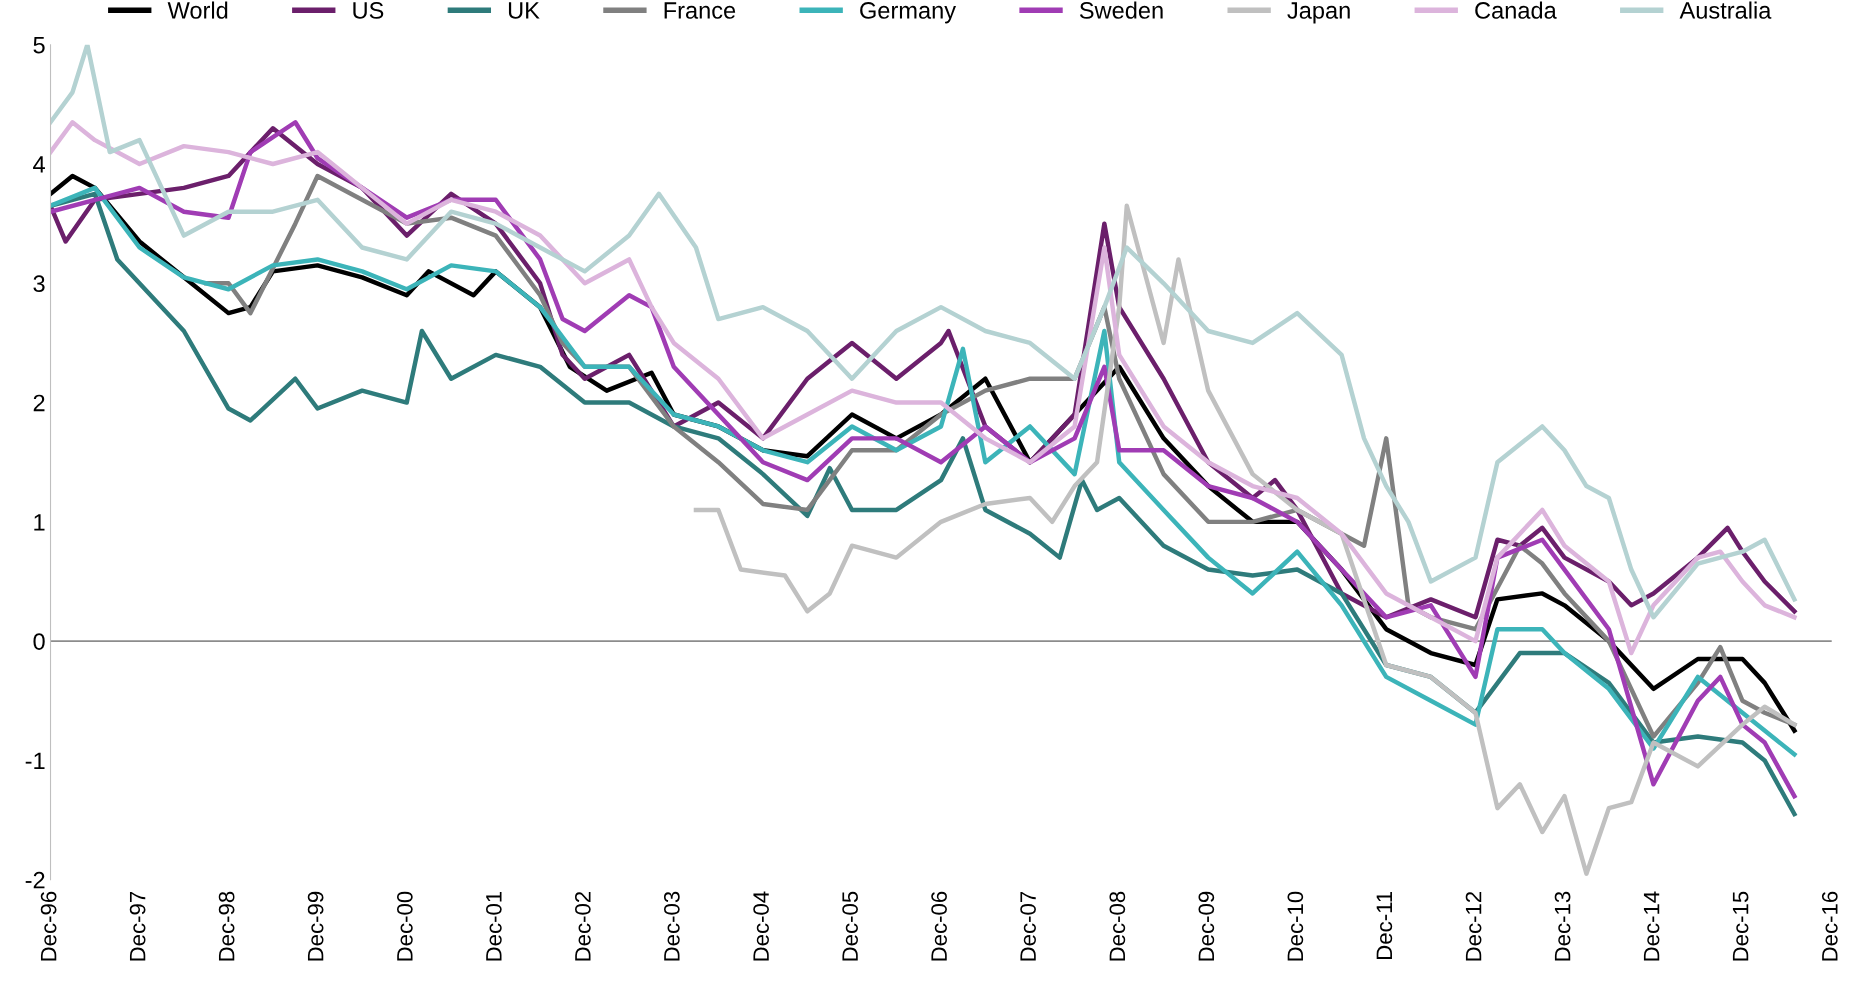 This screenshot has height=994, width=1871. I want to click on x-tick-label: Dec-04, so click(761, 926).